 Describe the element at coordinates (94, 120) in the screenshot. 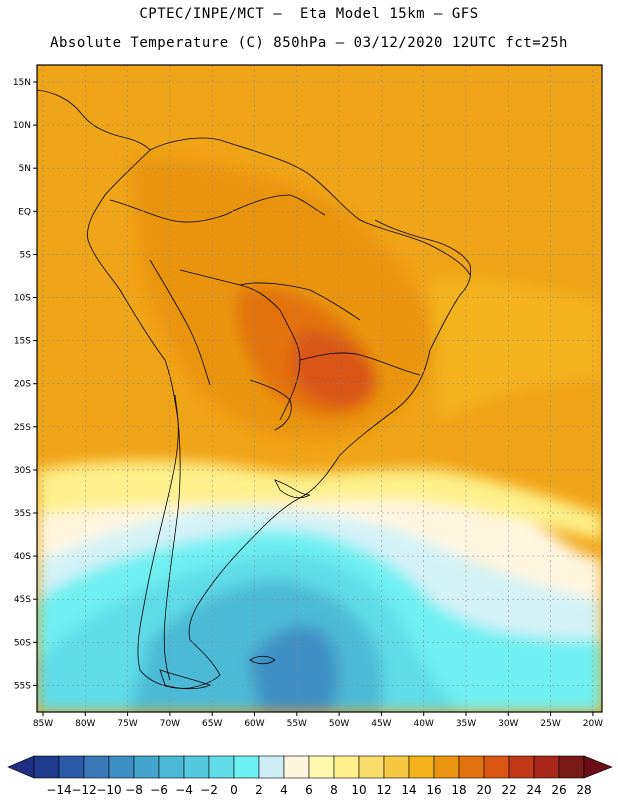

I see `central-america-coast` at that location.